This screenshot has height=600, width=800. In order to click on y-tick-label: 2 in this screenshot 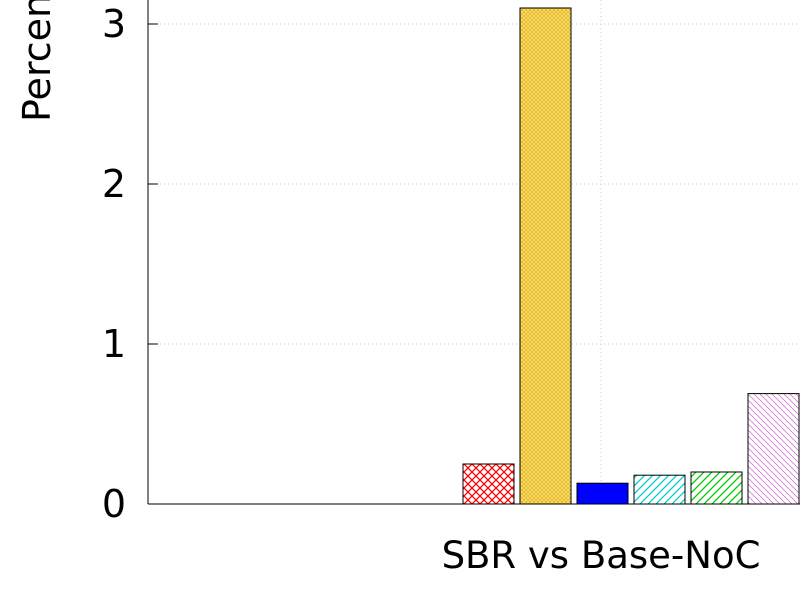, I will do `click(114, 184)`.